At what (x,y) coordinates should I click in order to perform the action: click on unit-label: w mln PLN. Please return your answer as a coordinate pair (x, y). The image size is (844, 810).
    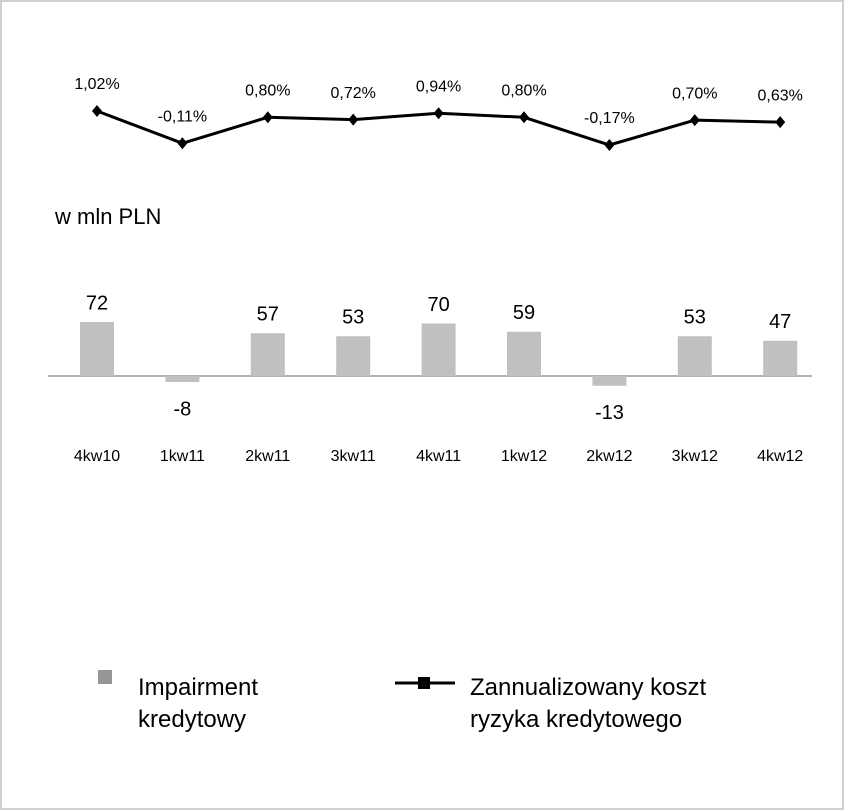
    Looking at the image, I should click on (107, 216).